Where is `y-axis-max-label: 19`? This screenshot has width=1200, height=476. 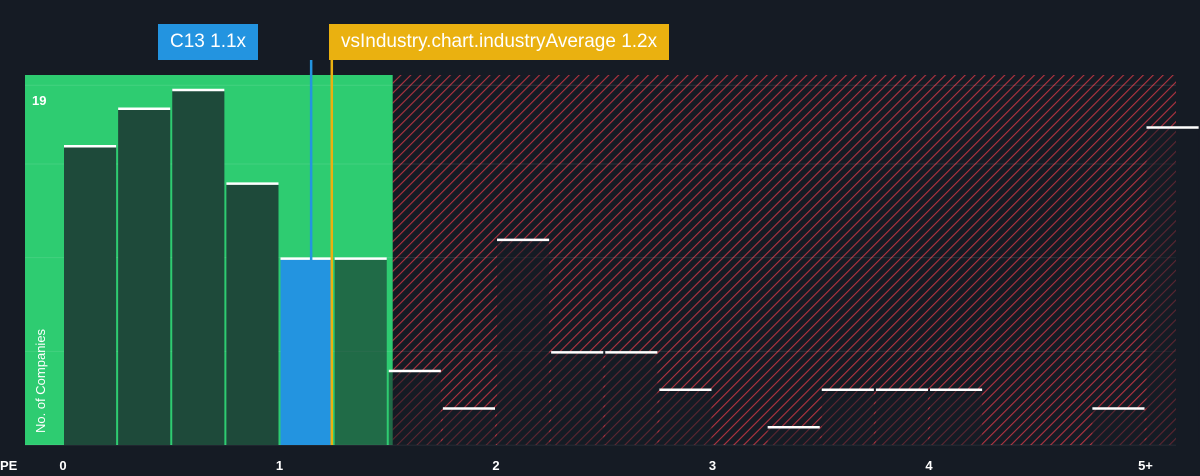
y-axis-max-label: 19 is located at coordinates (39, 100).